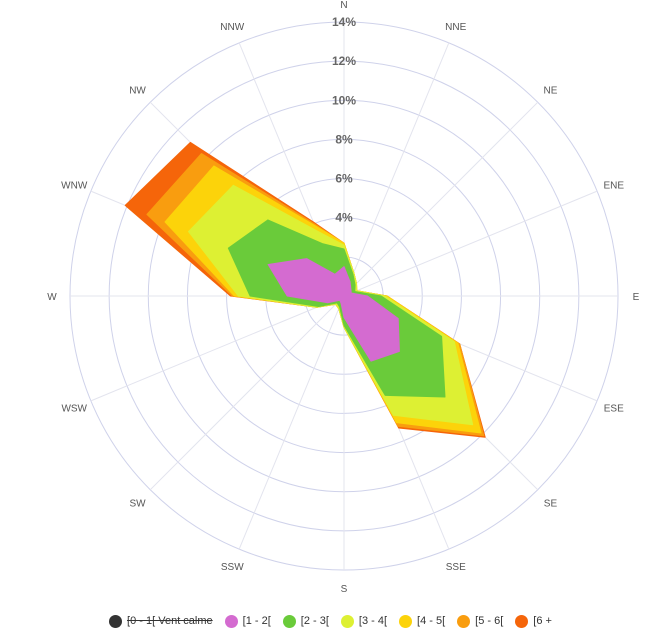 This screenshot has height=631, width=661. I want to click on legend-item: [0 - 1[ Vent calme, so click(161, 621).